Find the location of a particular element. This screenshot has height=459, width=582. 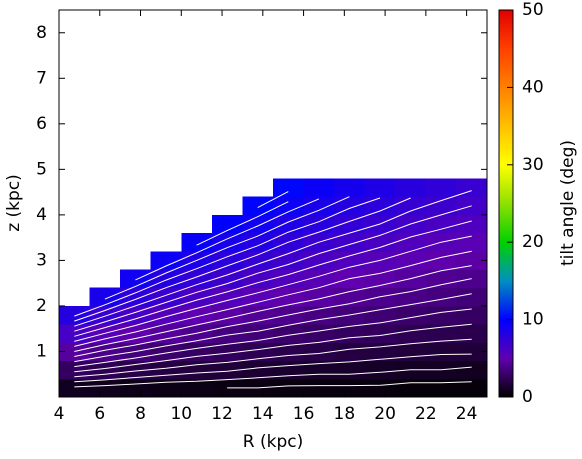

colorbar-tick-label: 50 is located at coordinates (533, 10).